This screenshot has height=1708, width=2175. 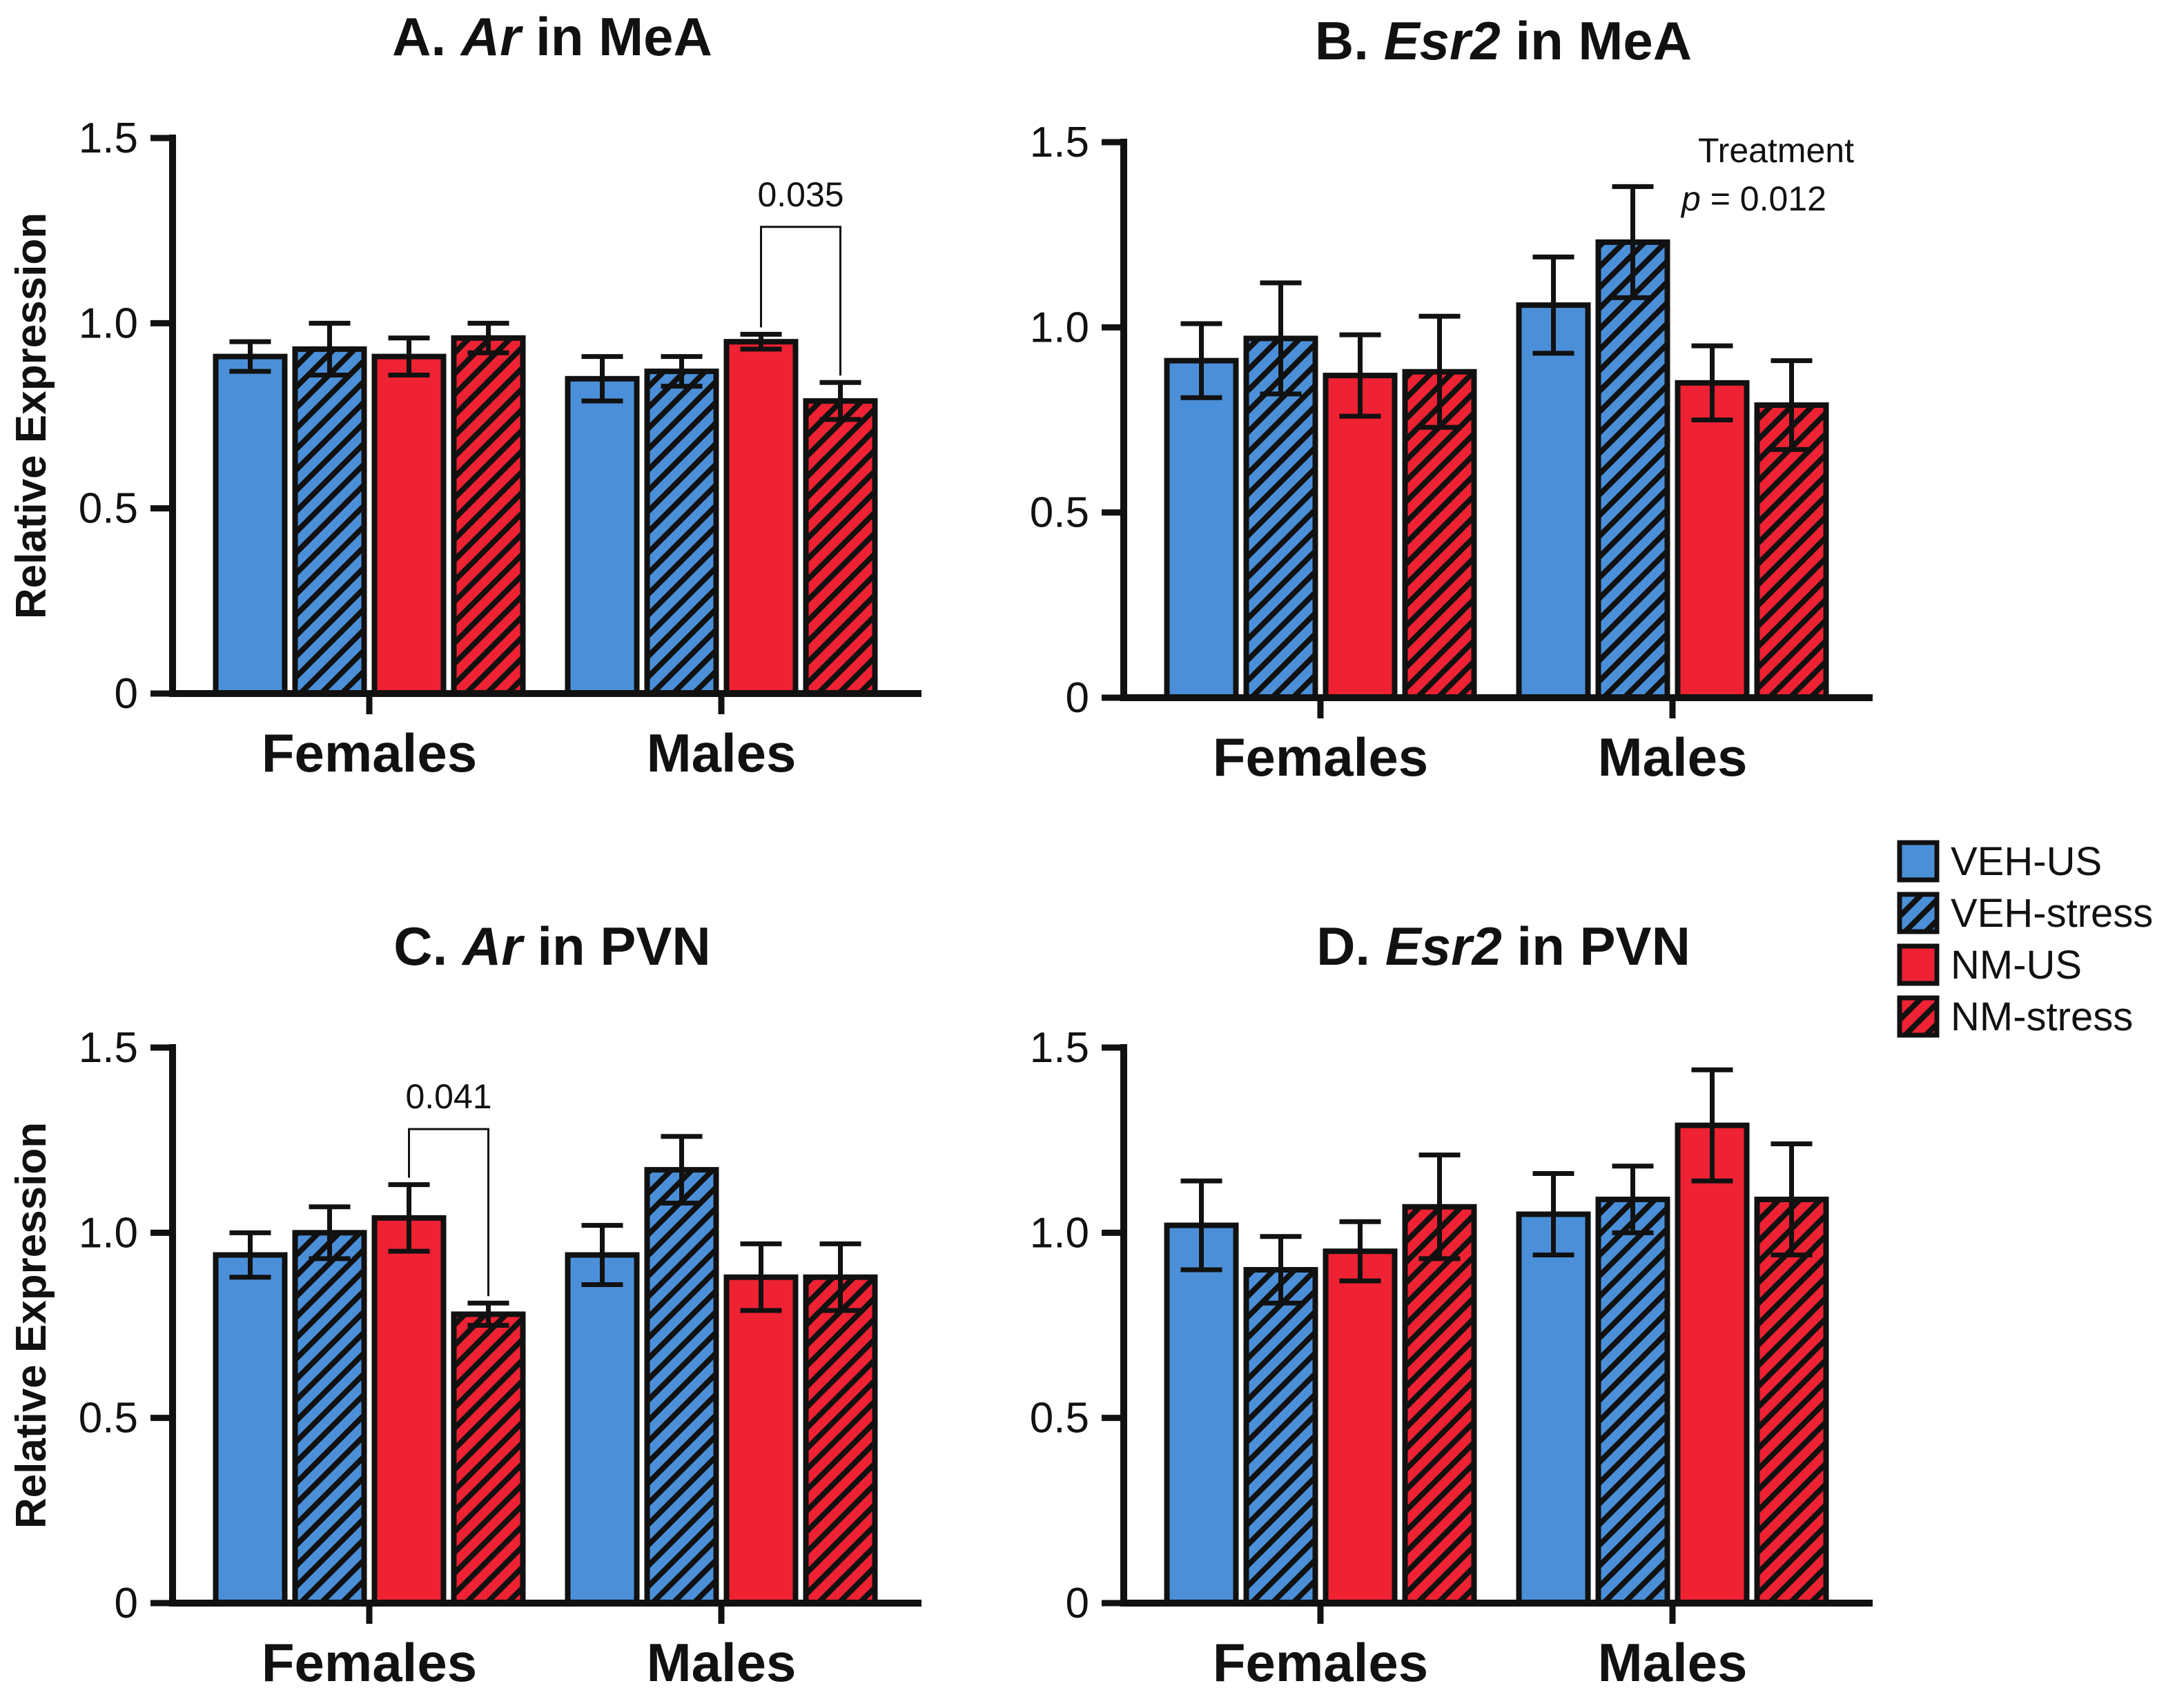 I want to click on legend: VEH-US VEH-stress NM-US NM-stress, so click(x=2025, y=939).